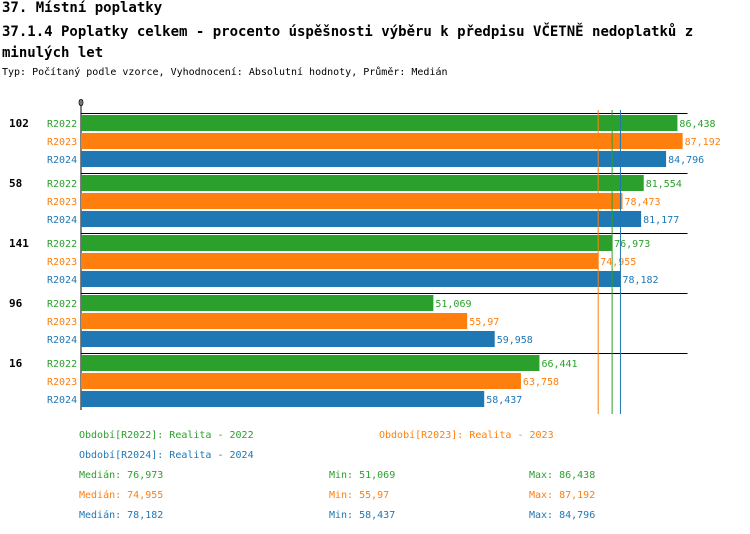 The width and height of the screenshot is (750, 534). What do you see at coordinates (62, 142) in the screenshot?
I see `series-label-102-R2023: R2023` at bounding box center [62, 142].